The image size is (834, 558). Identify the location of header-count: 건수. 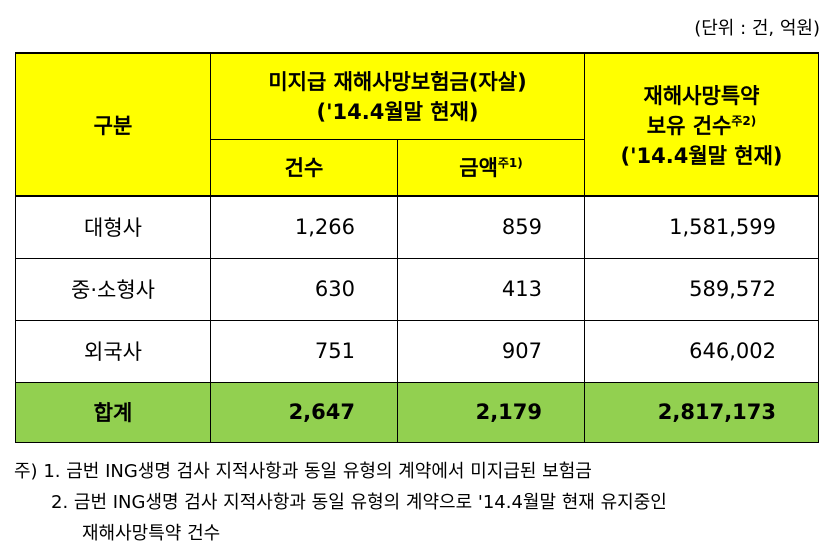
(304, 167).